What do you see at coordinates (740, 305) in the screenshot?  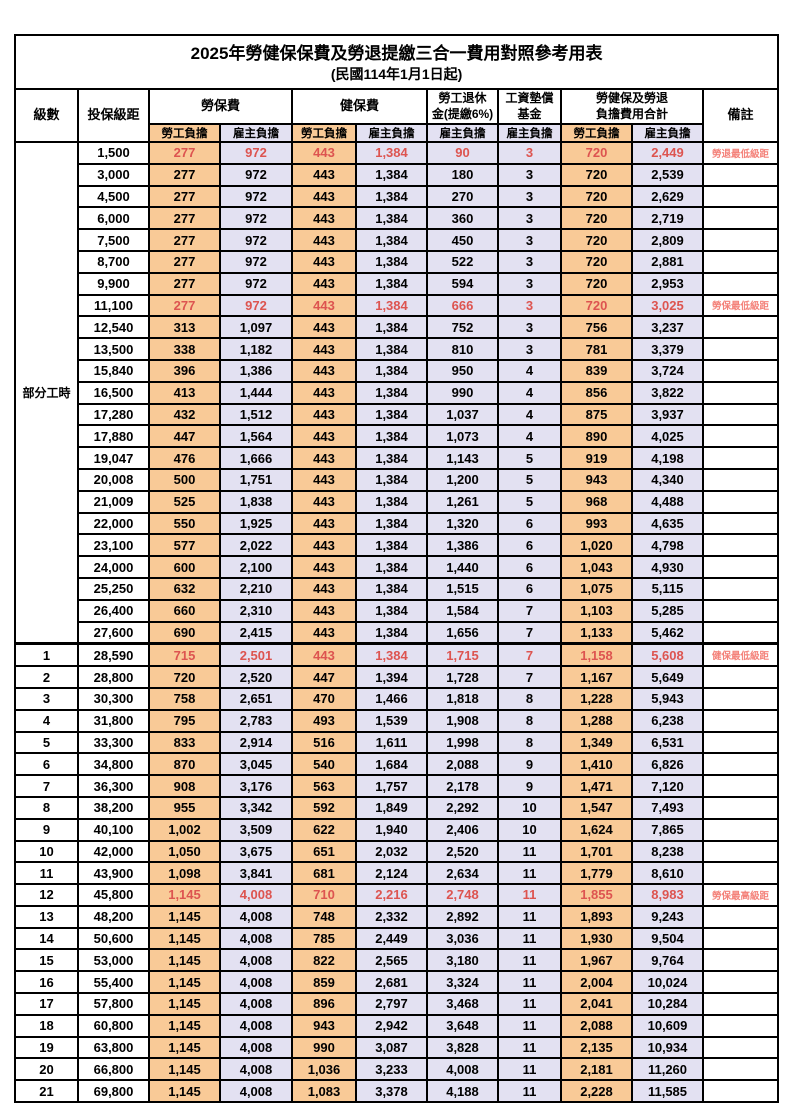 I see `remark-cell: 勞保最低級距` at bounding box center [740, 305].